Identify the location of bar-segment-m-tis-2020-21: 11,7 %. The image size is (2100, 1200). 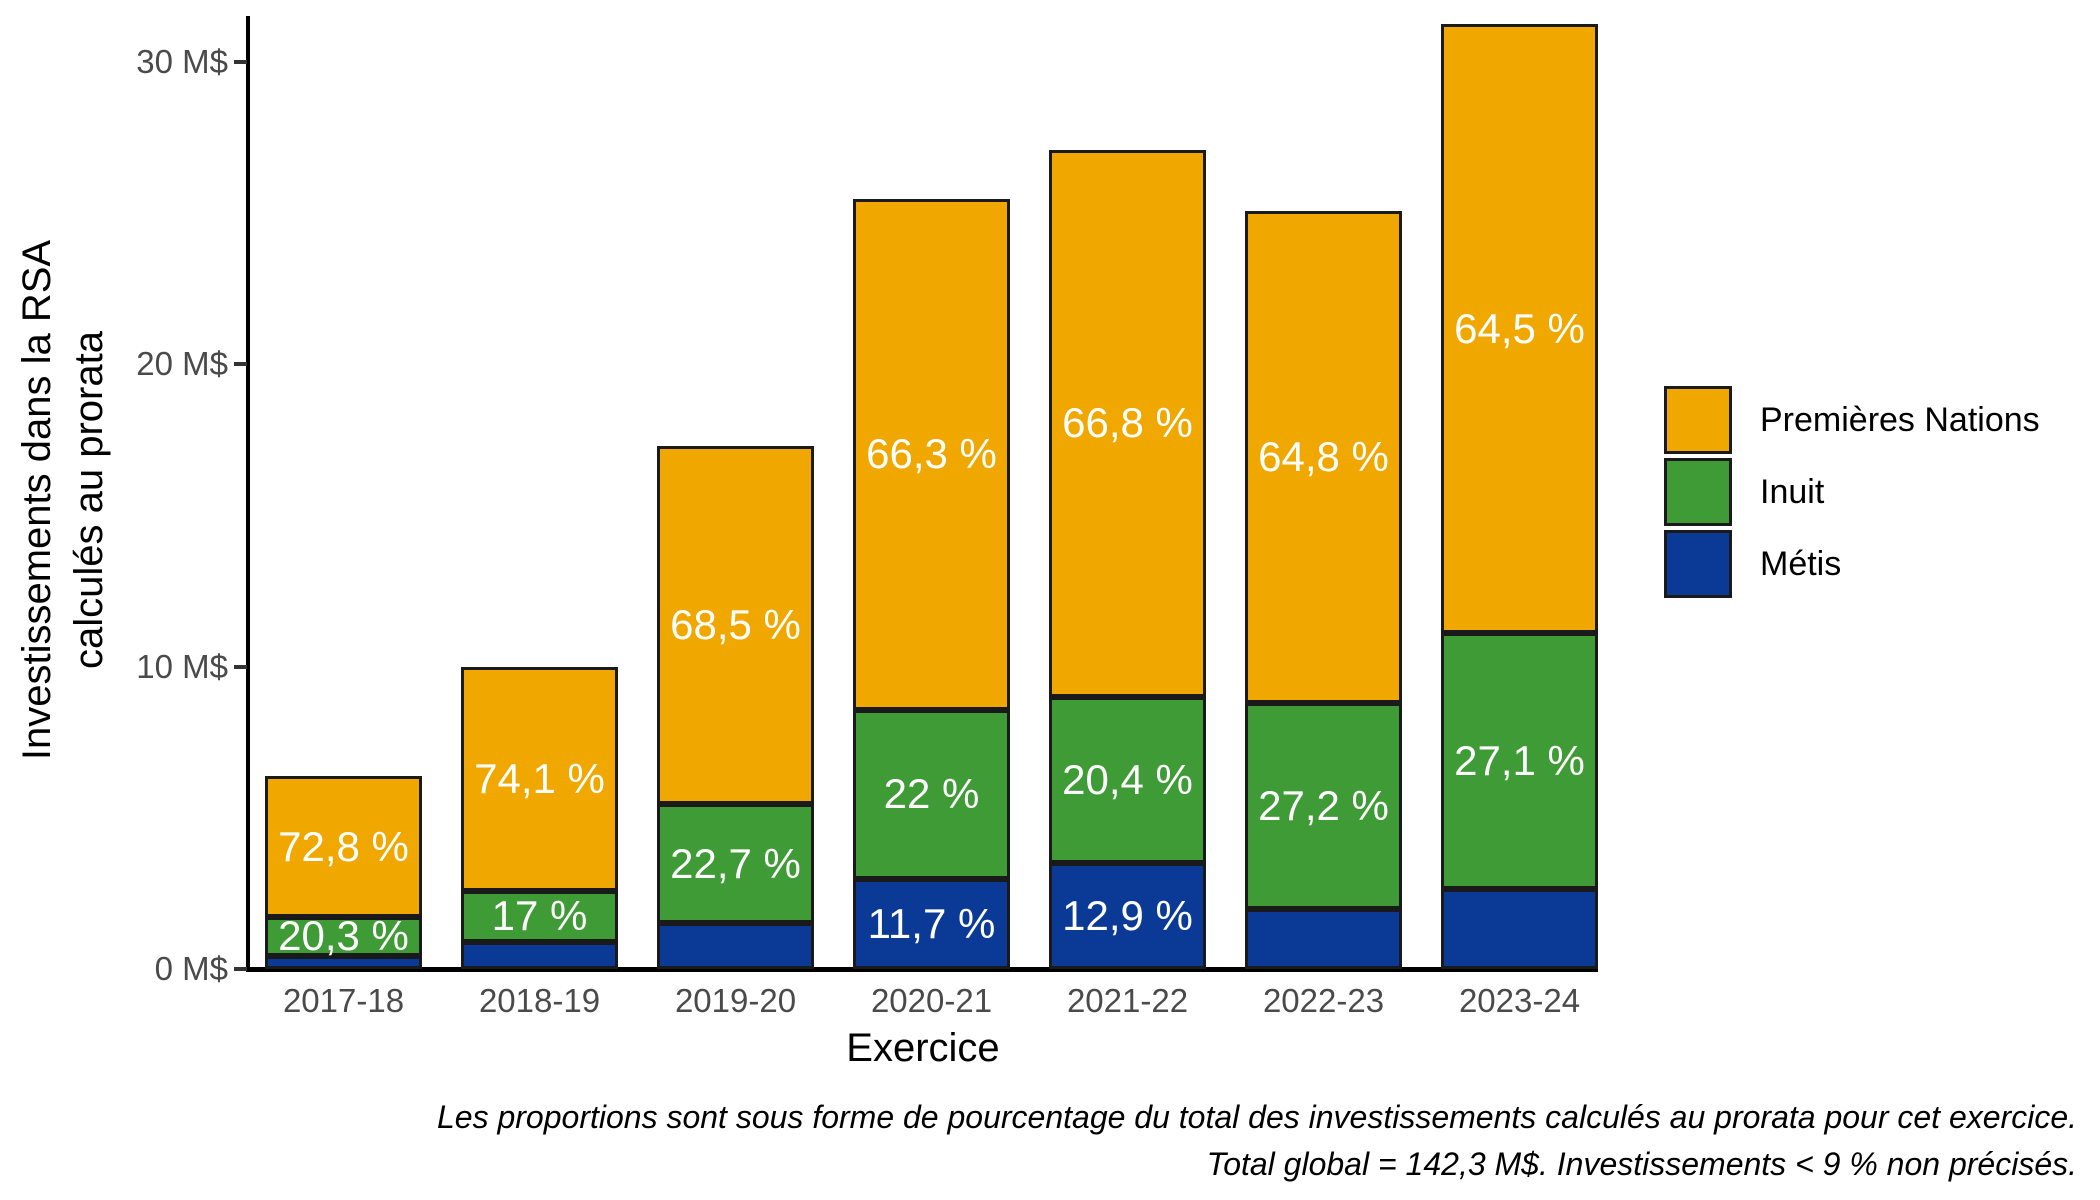
(931, 923).